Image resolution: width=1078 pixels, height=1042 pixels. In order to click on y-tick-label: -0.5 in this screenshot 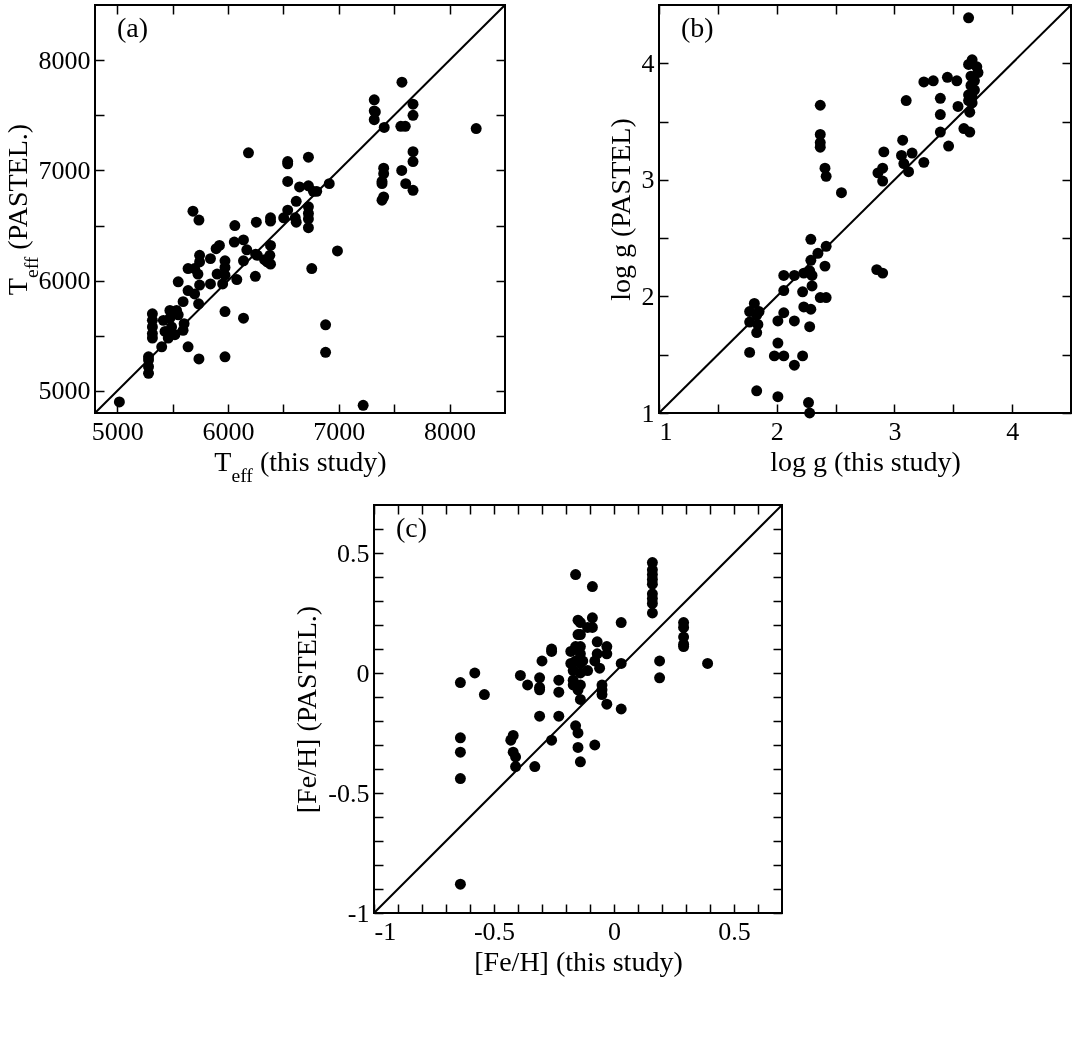, I will do `click(349, 793)`.